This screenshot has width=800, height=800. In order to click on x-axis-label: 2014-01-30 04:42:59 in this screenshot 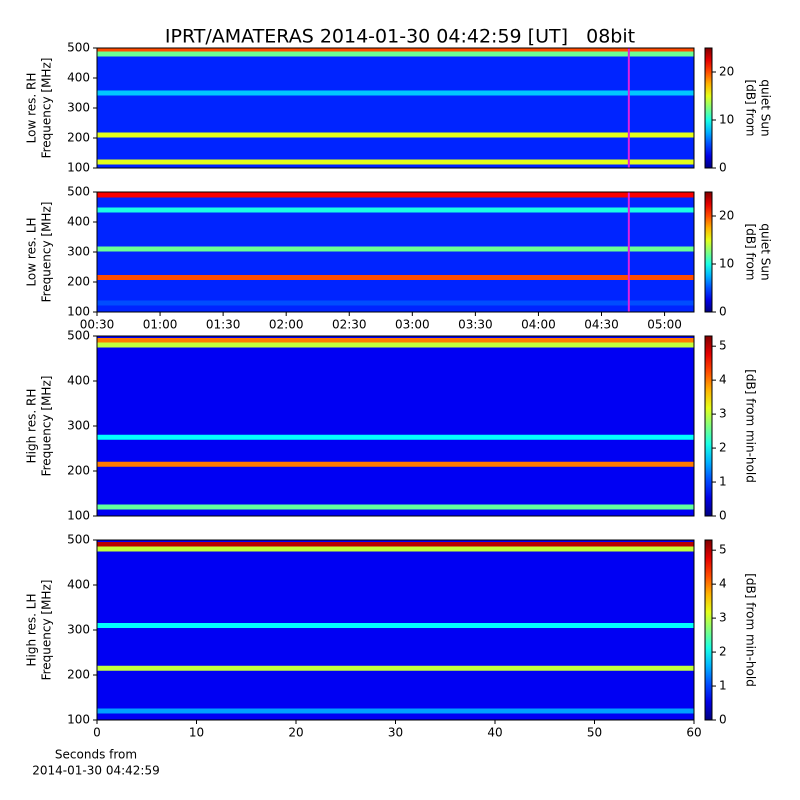, I will do `click(95, 771)`.